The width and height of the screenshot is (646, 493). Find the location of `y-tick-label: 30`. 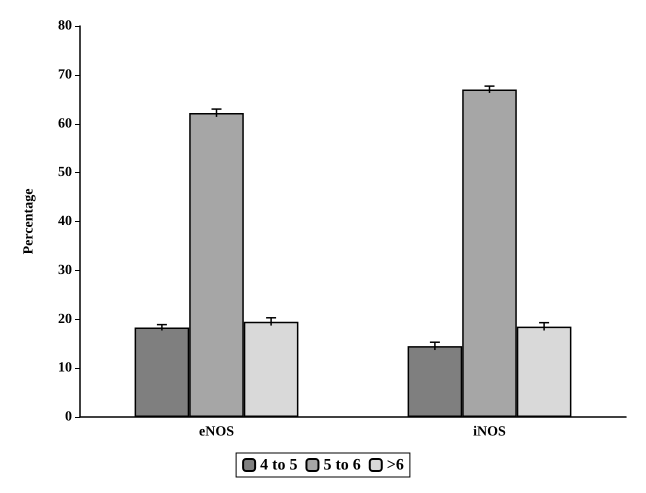

y-tick-label: 30 is located at coordinates (65, 270).